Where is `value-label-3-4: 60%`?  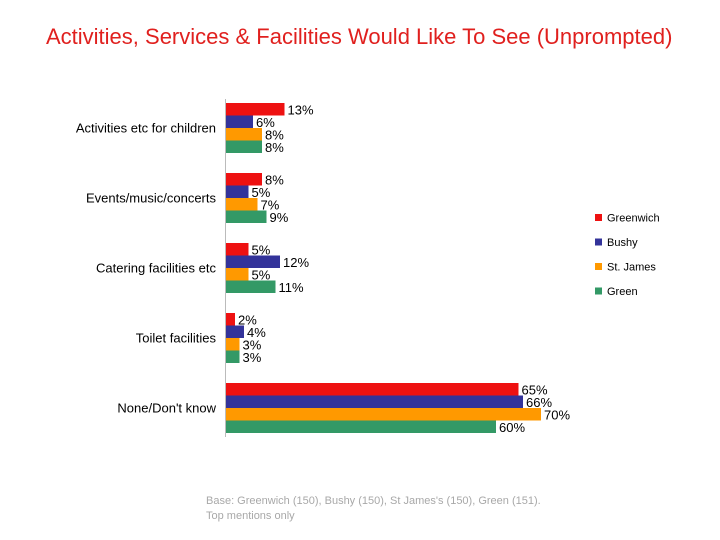 value-label-3-4: 60% is located at coordinates (512, 427).